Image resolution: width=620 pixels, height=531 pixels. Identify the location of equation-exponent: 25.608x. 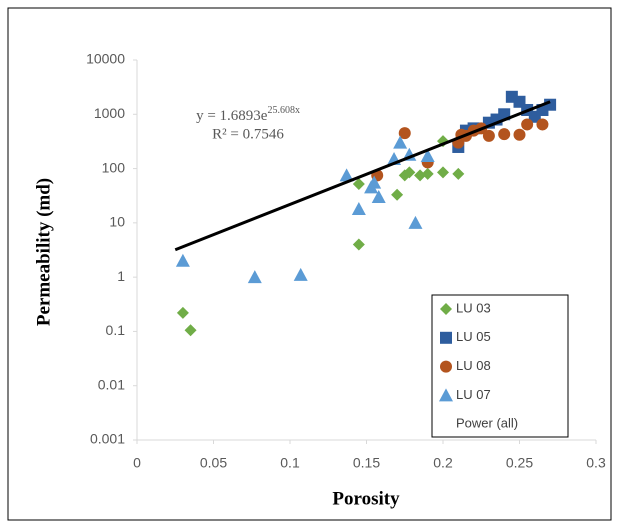
(283, 110).